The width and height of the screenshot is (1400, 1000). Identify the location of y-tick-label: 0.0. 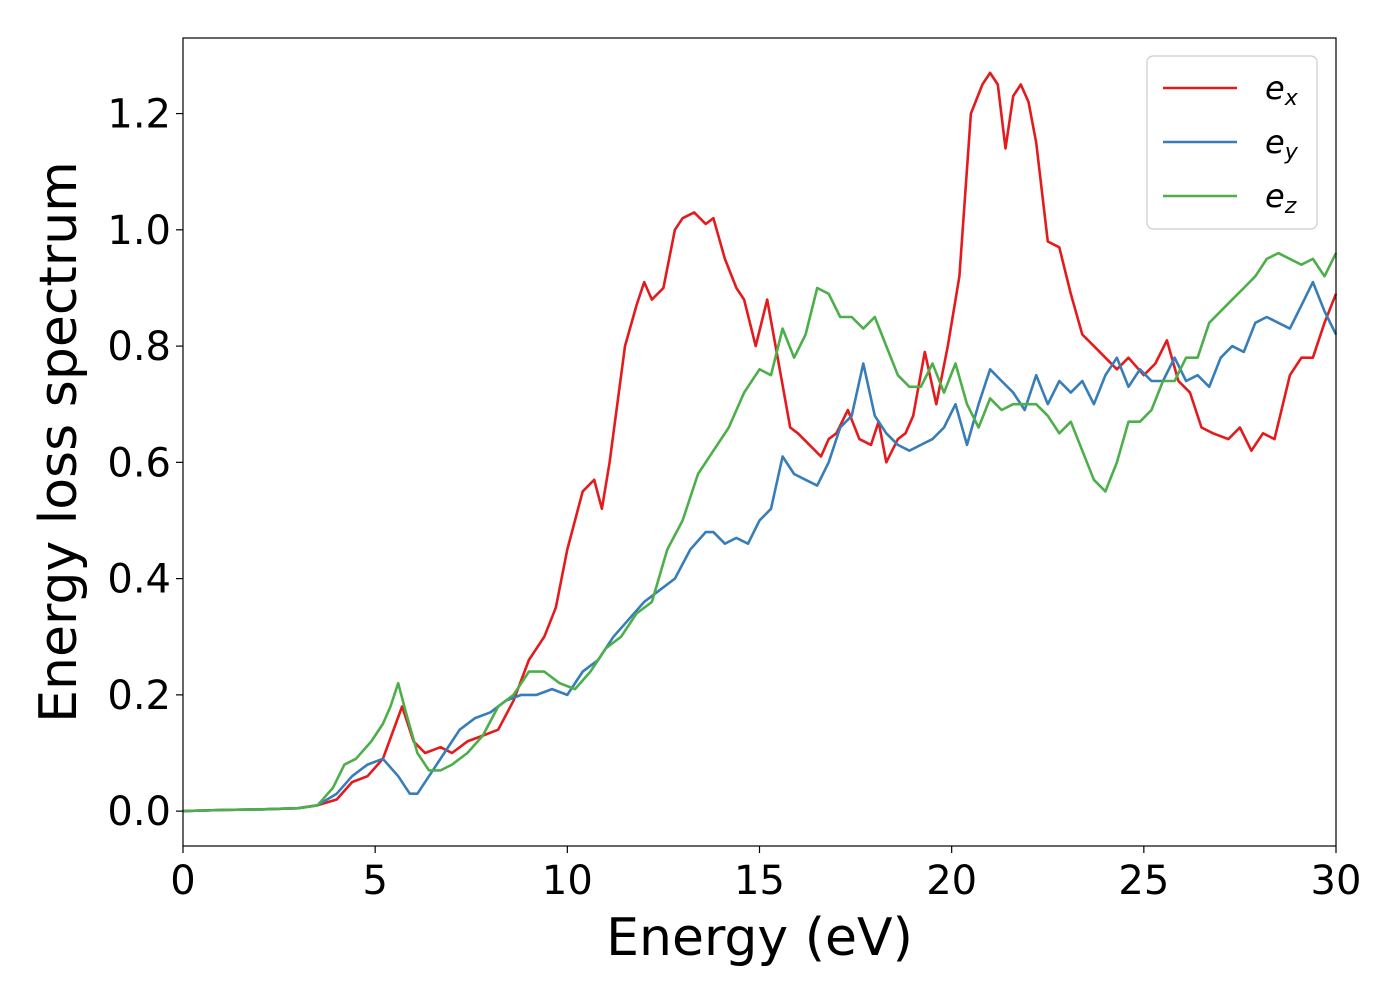
(139, 812).